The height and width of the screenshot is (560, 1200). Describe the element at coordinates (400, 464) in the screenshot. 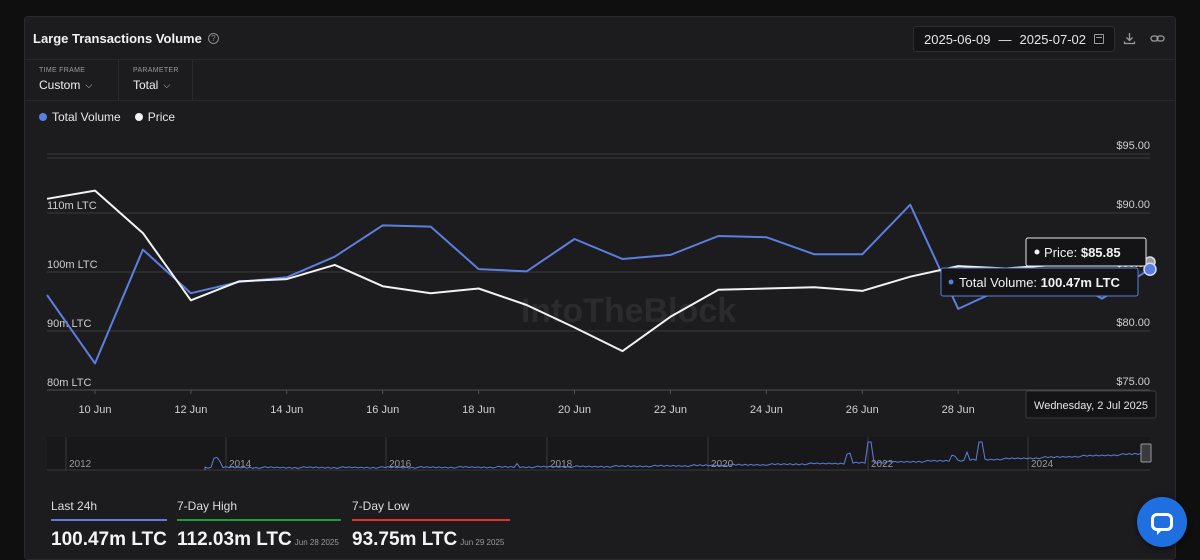

I see `navigator-year-label: 2016` at that location.